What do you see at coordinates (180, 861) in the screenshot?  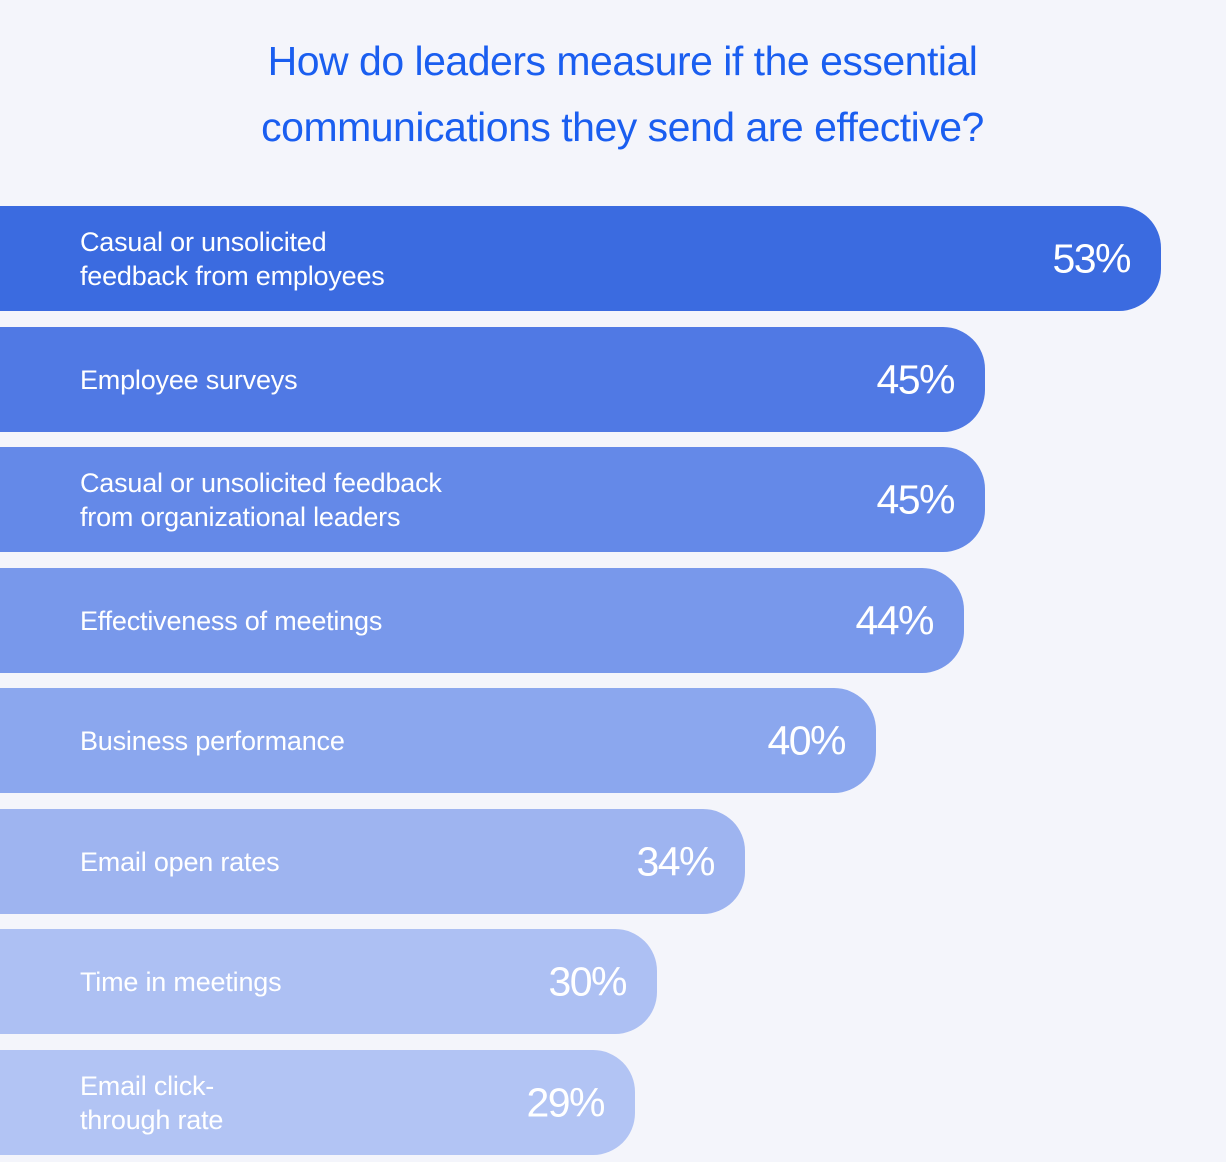 I see `bar-category-label: Email open rates` at bounding box center [180, 861].